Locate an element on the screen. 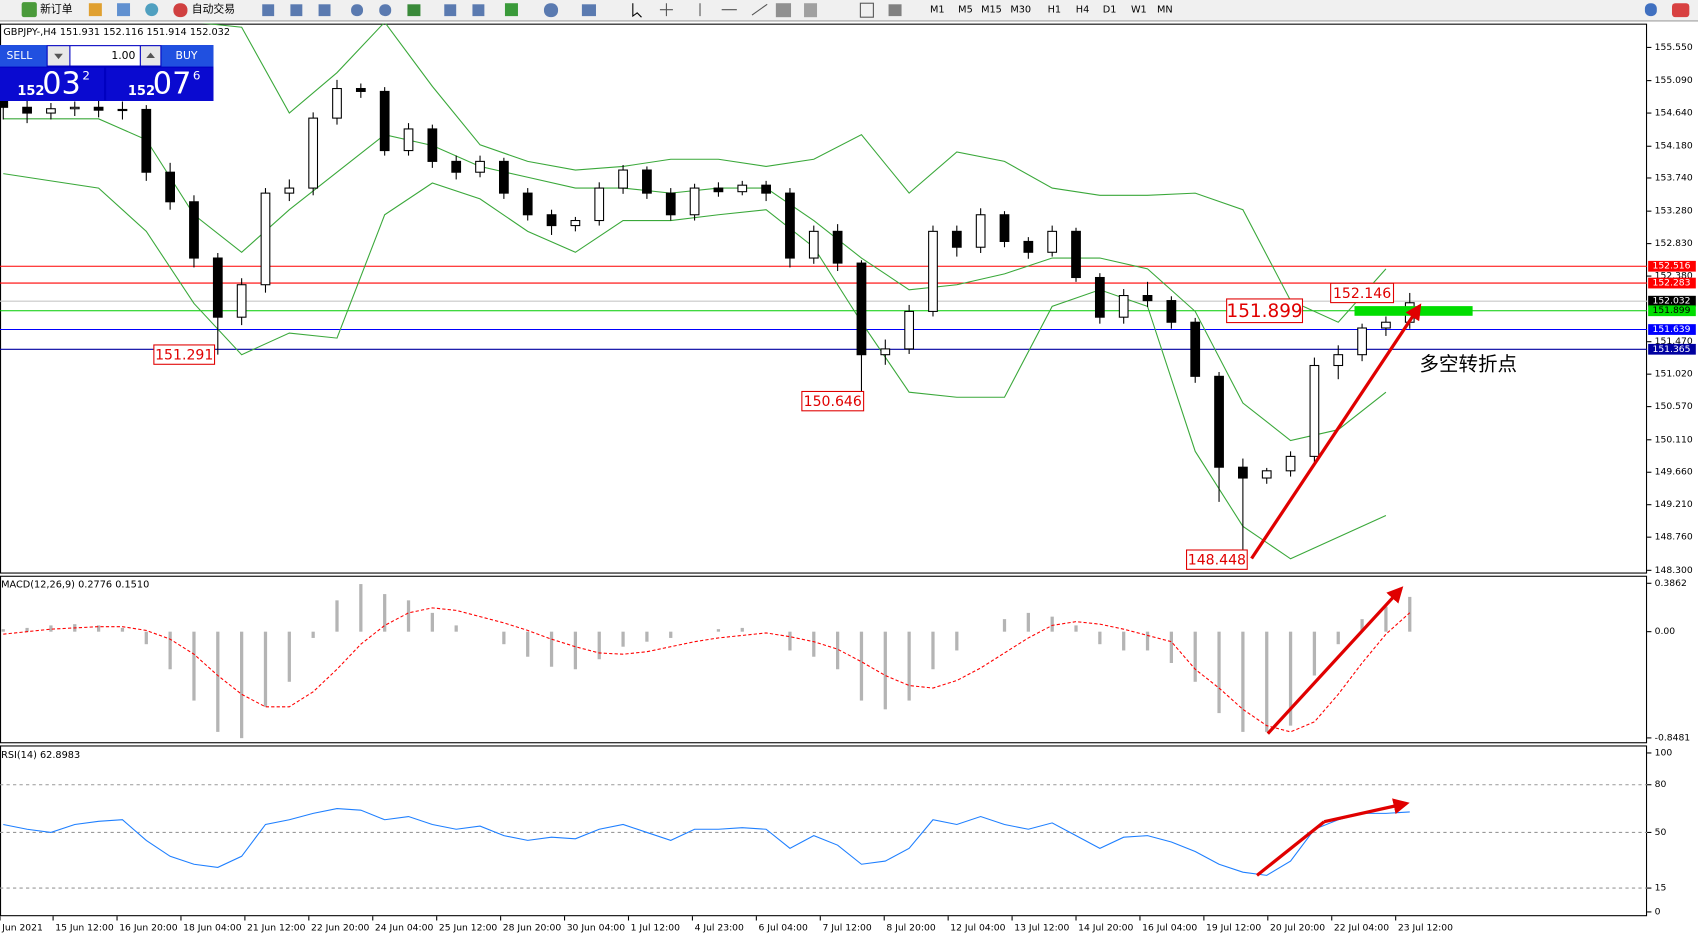  buy-button is located at coordinates (187, 56).